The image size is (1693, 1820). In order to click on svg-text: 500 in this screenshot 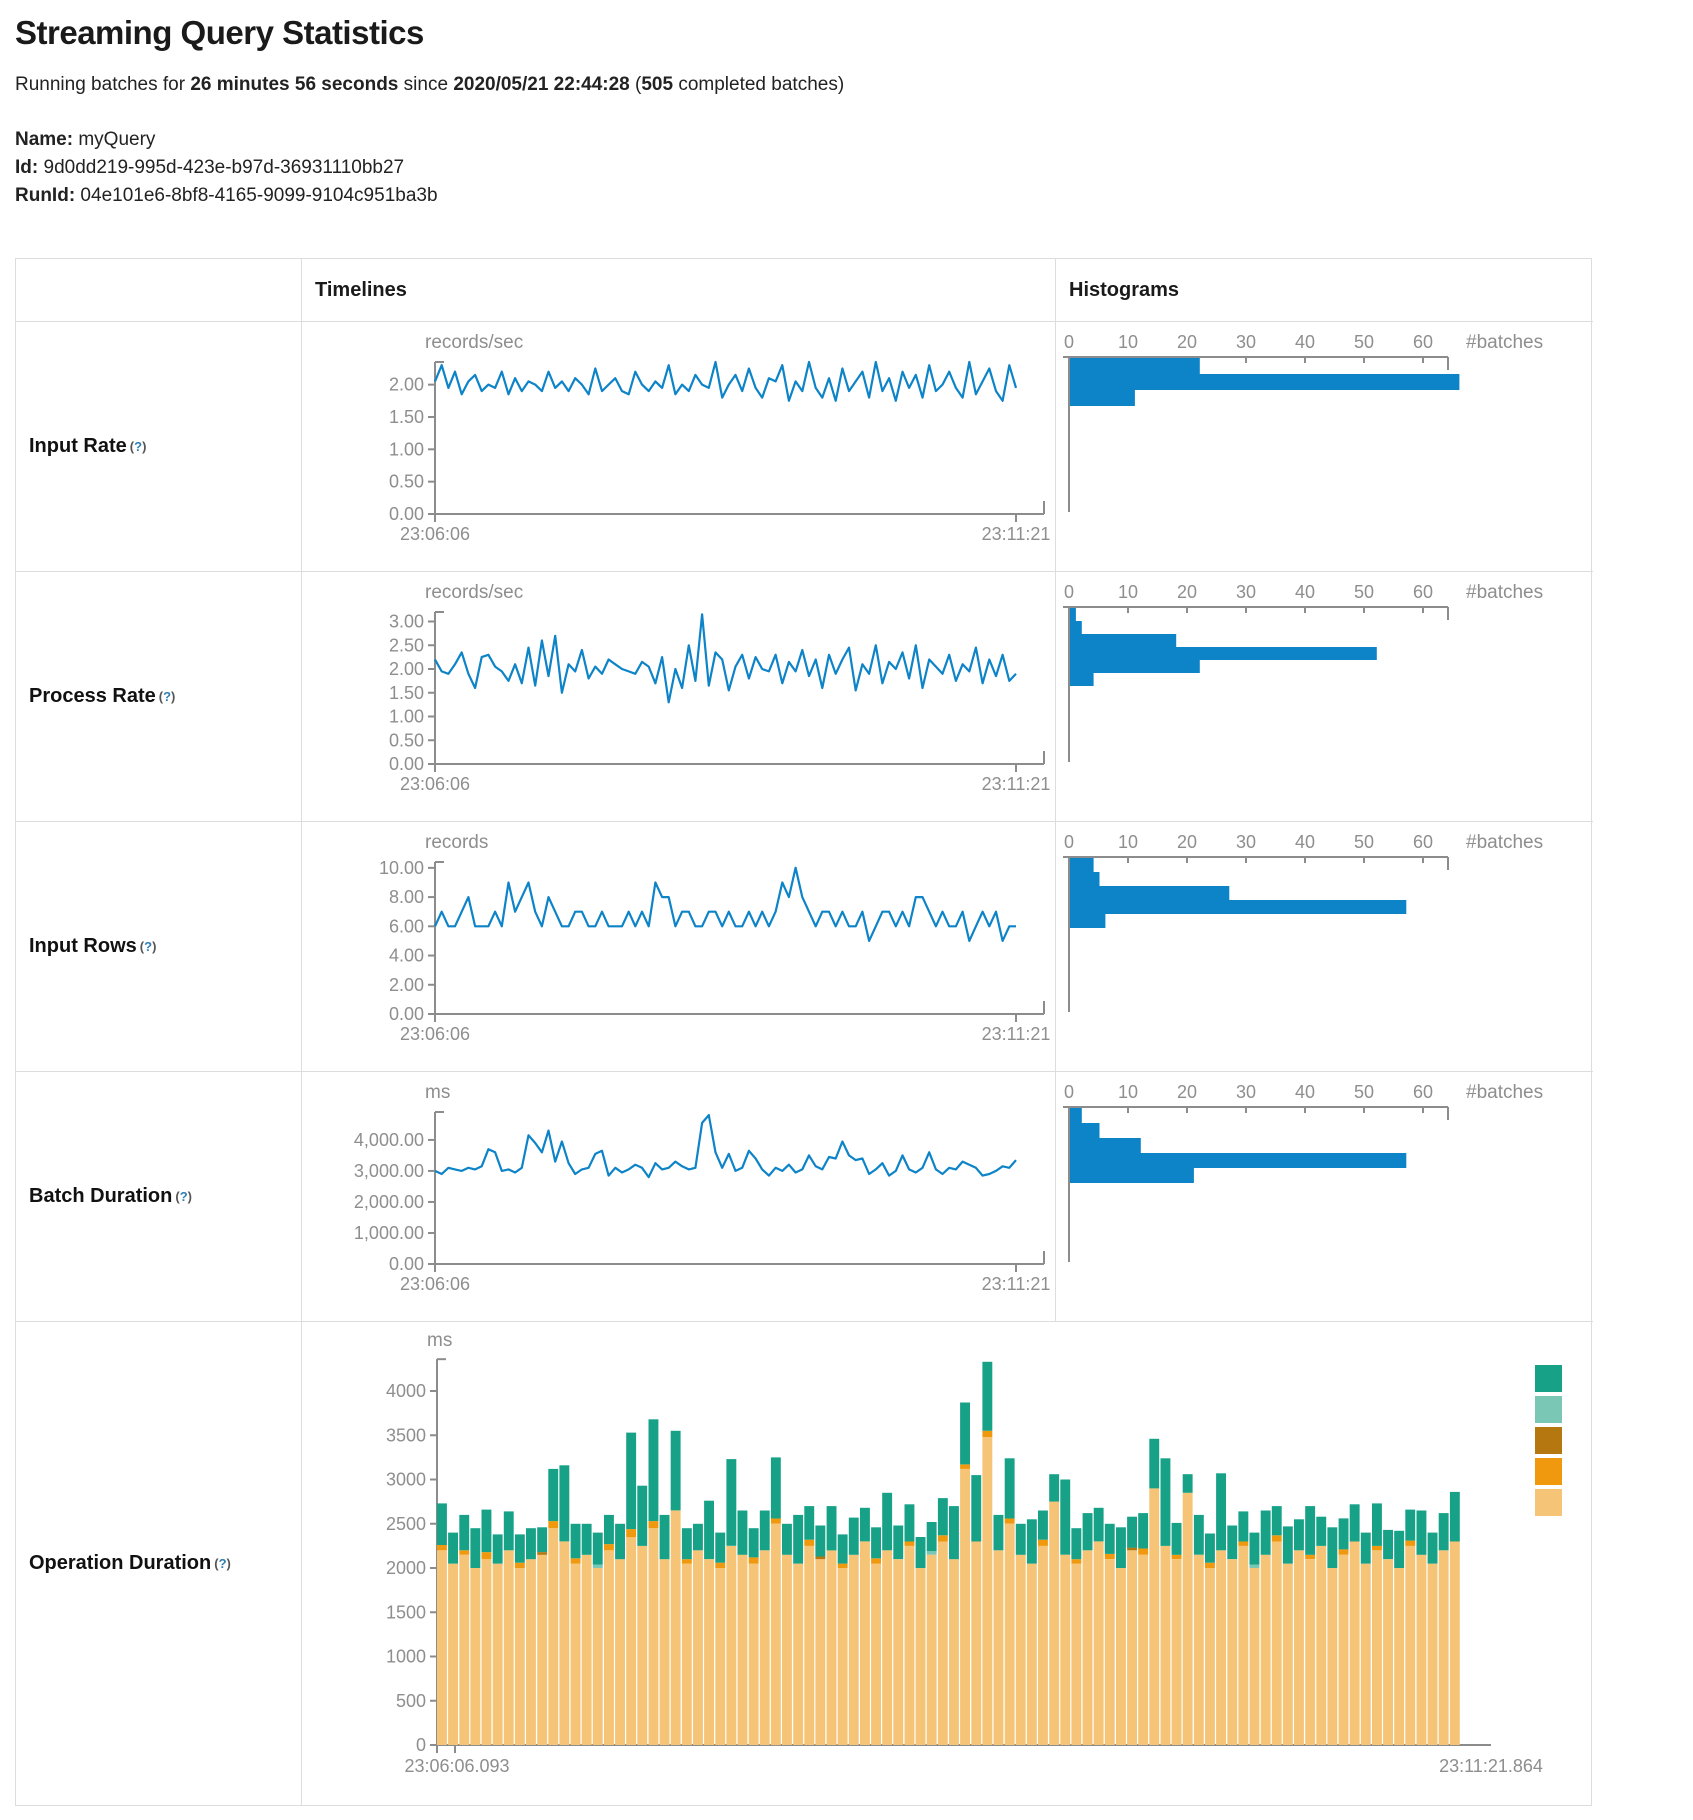, I will do `click(411, 1701)`.